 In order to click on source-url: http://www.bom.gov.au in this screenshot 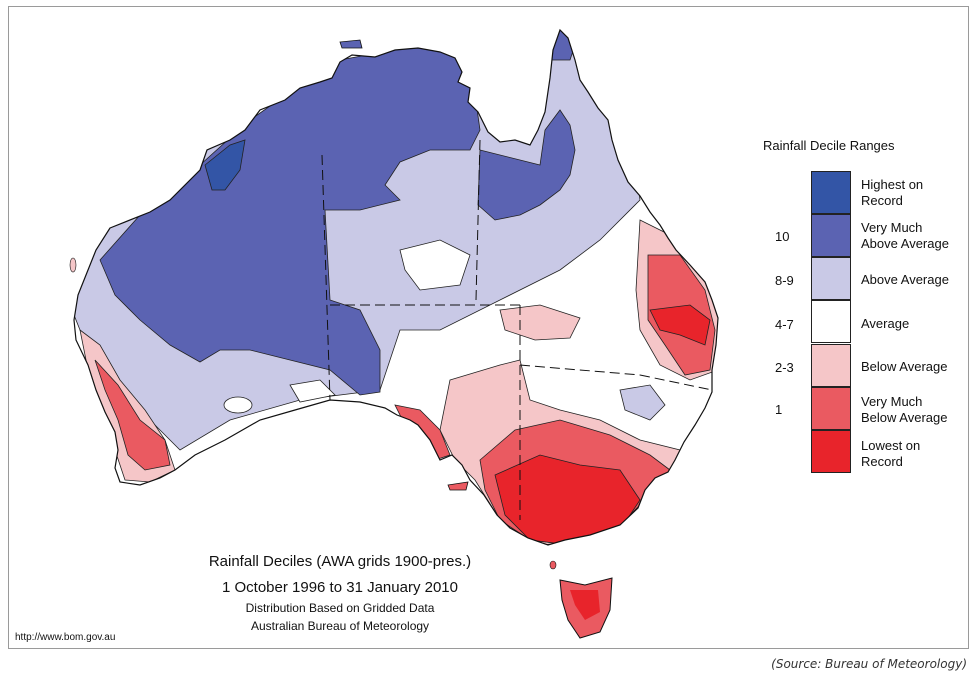, I will do `click(65, 637)`.